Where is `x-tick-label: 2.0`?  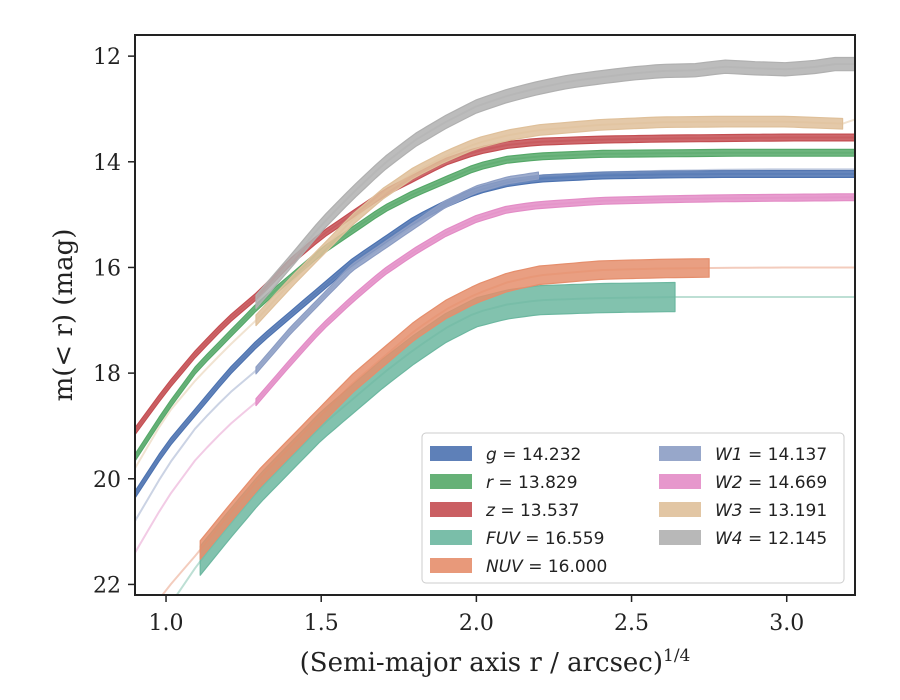
x-tick-label: 2.0 is located at coordinates (476, 623).